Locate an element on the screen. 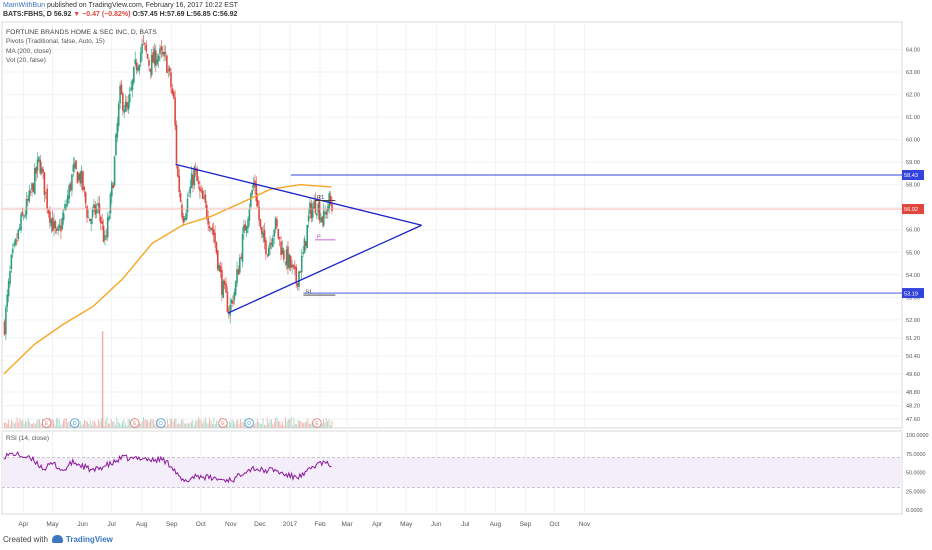  tradingview-logo-icon is located at coordinates (57, 539).